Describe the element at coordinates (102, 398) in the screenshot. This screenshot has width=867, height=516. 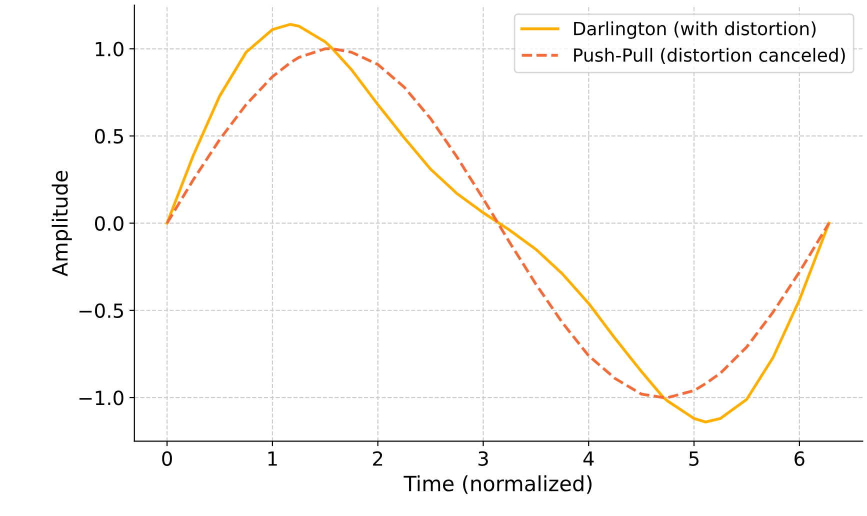
I see `y-tick-label: −1.0` at that location.